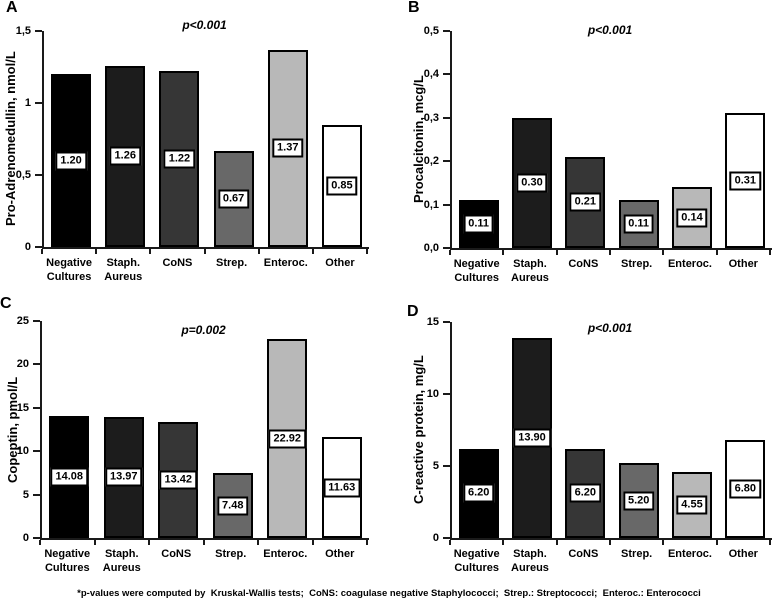 The width and height of the screenshot is (778, 611). Describe the element at coordinates (6, 303) in the screenshot. I see `panel-letter: C` at that location.